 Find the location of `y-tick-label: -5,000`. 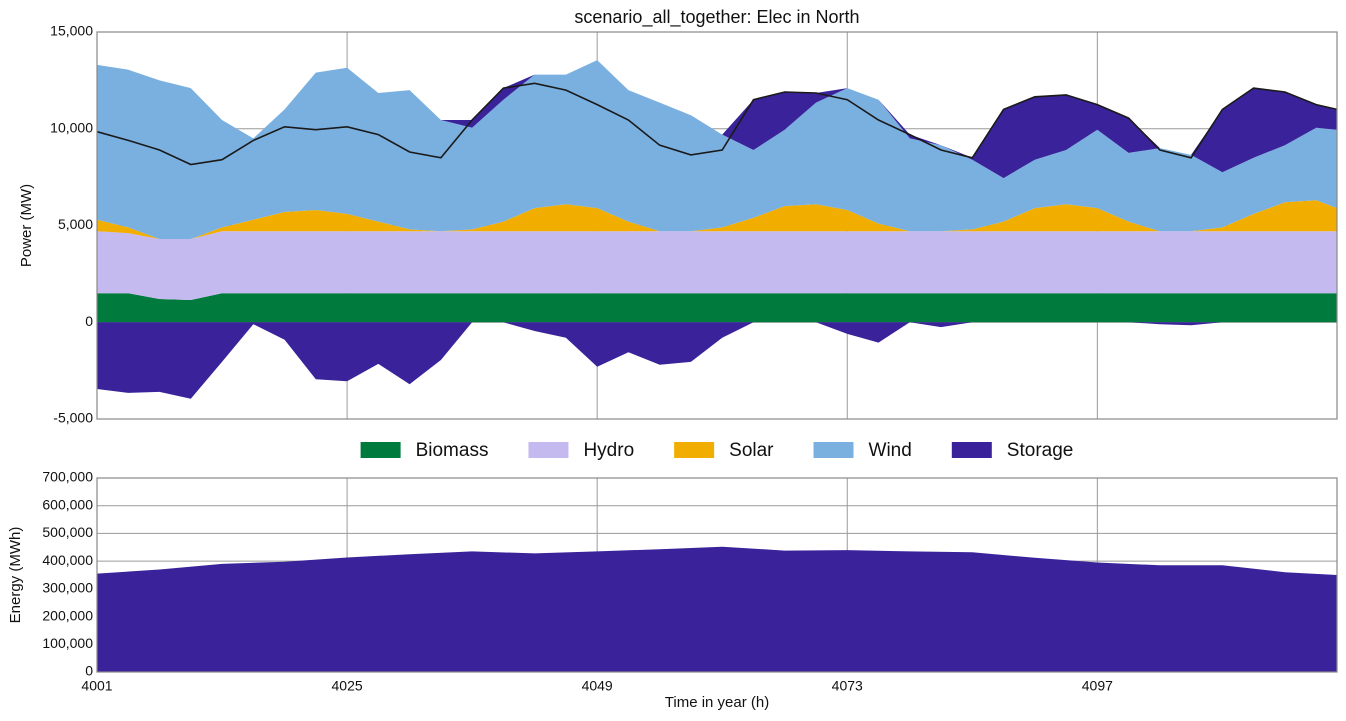

y-tick-label: -5,000 is located at coordinates (73, 418).